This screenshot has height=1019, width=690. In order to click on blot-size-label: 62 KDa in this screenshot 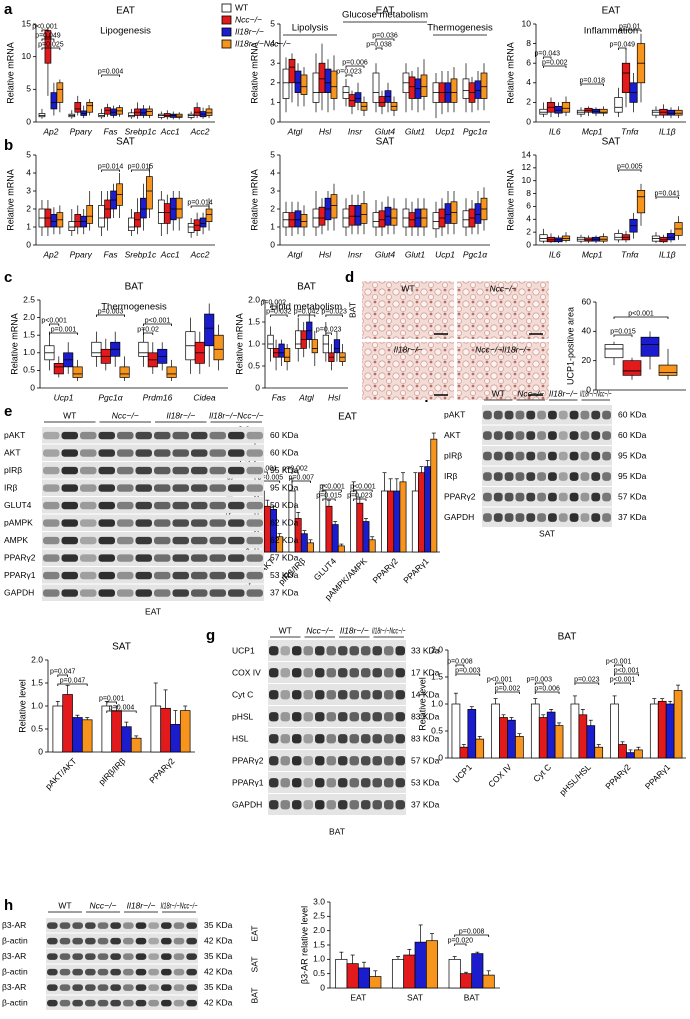, I will do `click(284, 540)`.